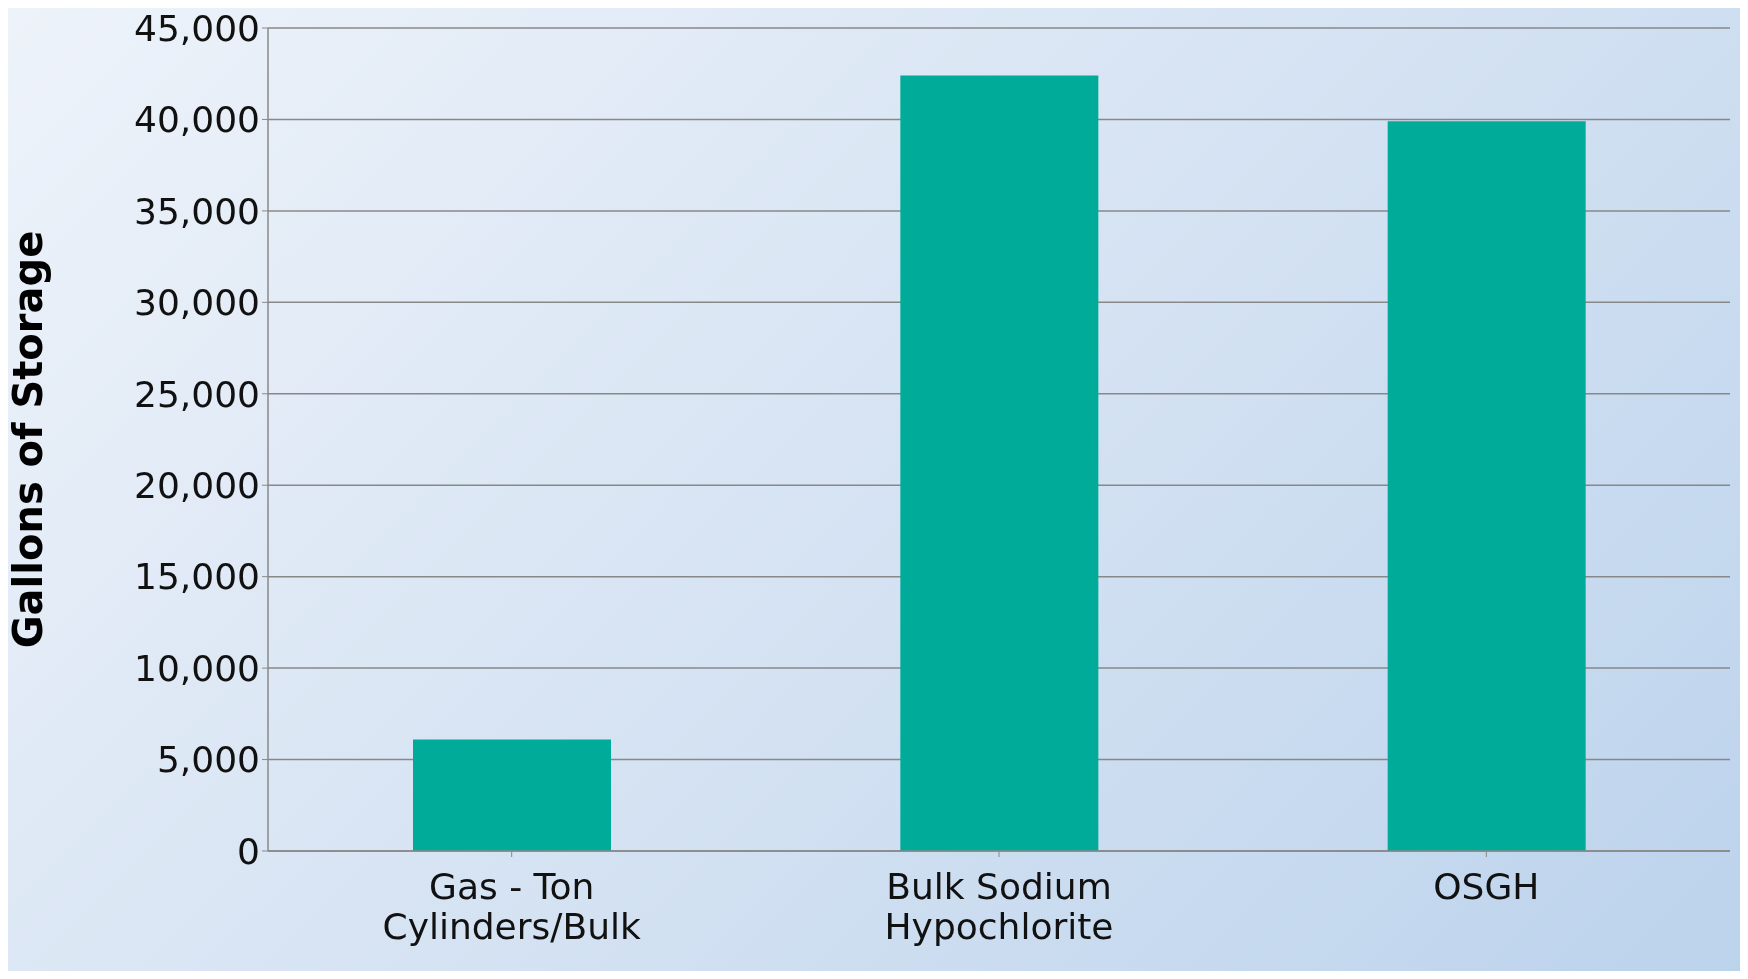 The image size is (1748, 979). Describe the element at coordinates (197, 485) in the screenshot. I see `y-tick-label: 20,000` at that location.